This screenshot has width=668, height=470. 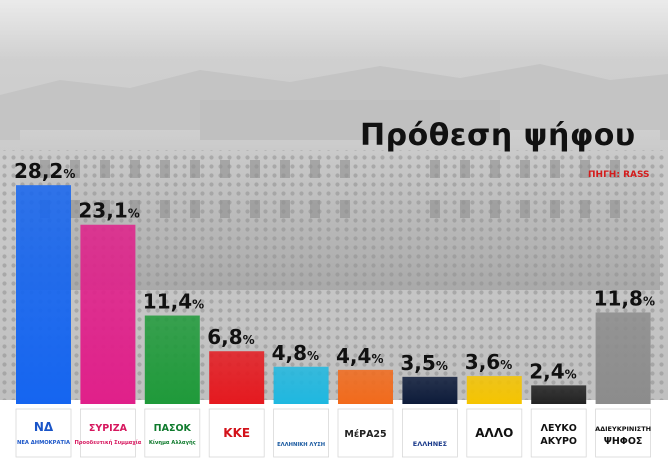 I want to click on chart-title: Πρόθεση ψήφου, so click(x=498, y=135).